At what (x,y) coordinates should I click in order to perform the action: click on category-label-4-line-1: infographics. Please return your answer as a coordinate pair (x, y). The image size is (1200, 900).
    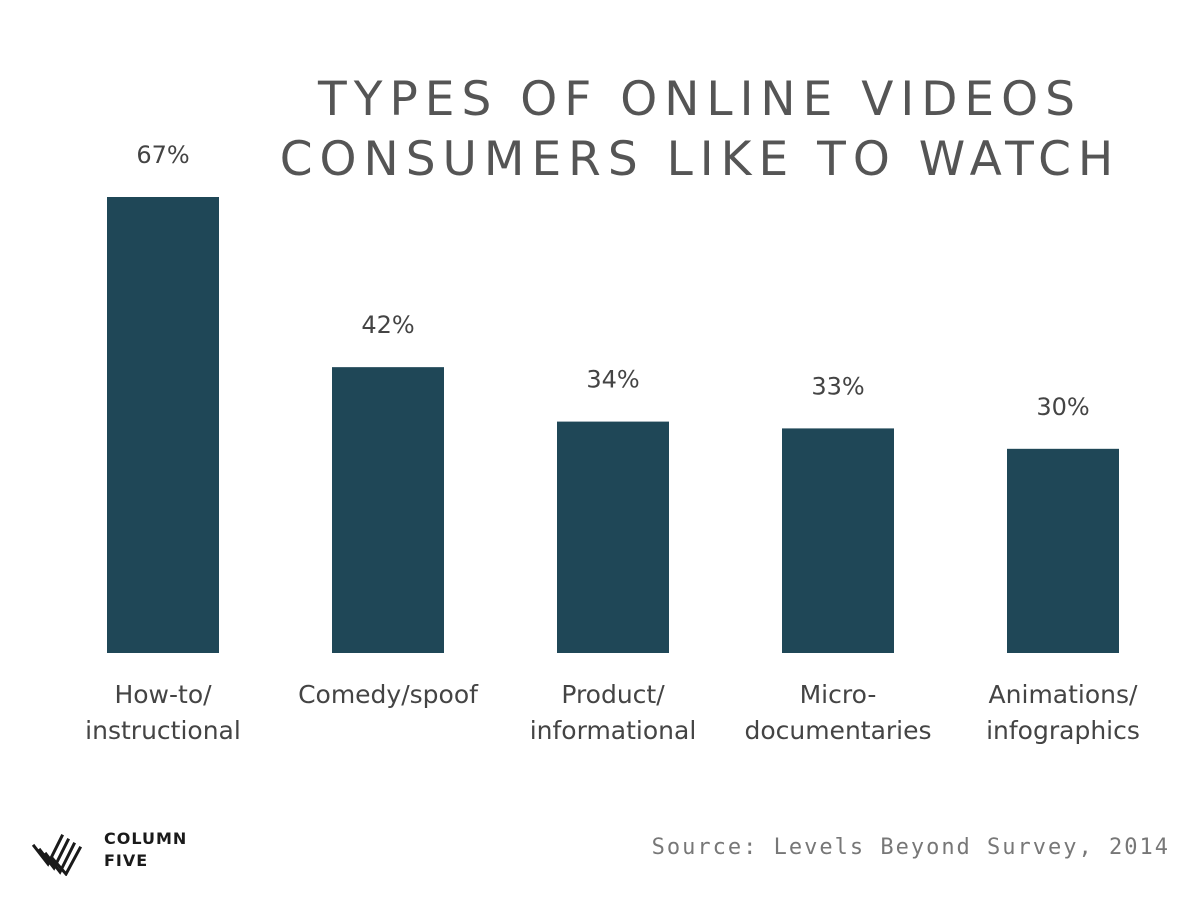
    Looking at the image, I should click on (1063, 730).